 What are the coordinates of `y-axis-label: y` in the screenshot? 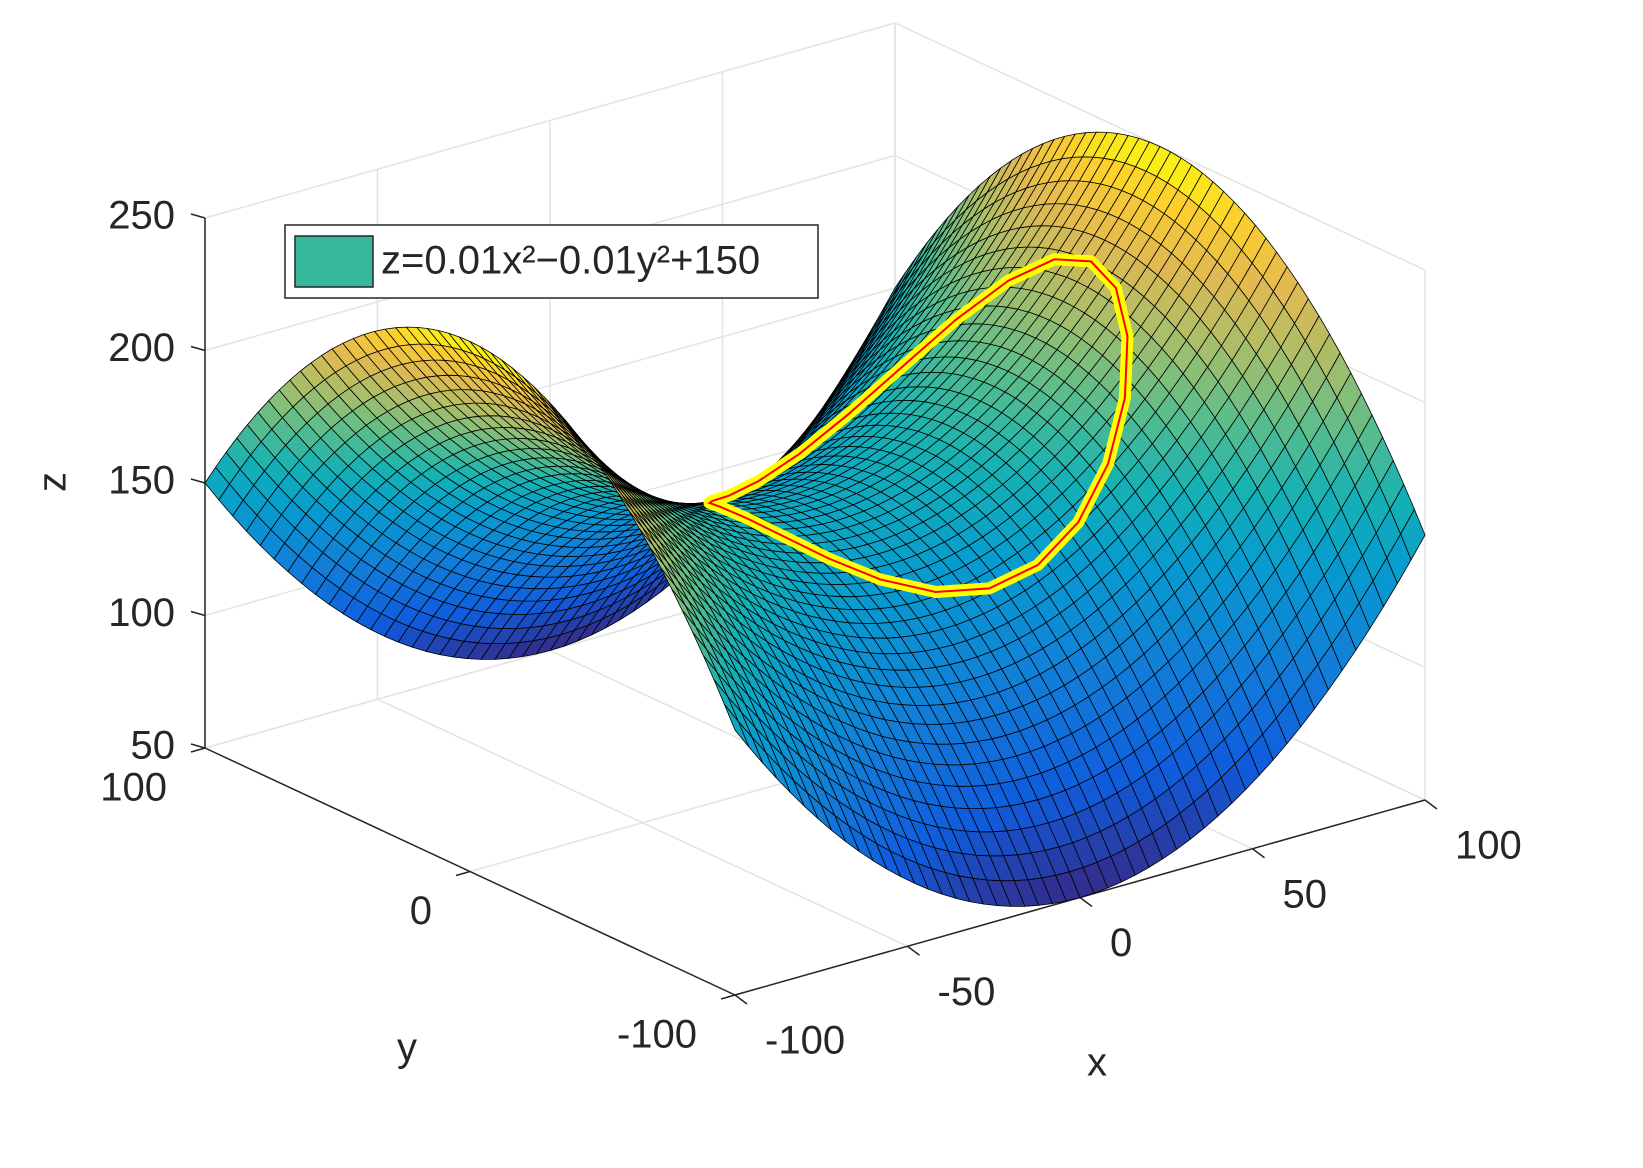 It's located at (407, 1048).